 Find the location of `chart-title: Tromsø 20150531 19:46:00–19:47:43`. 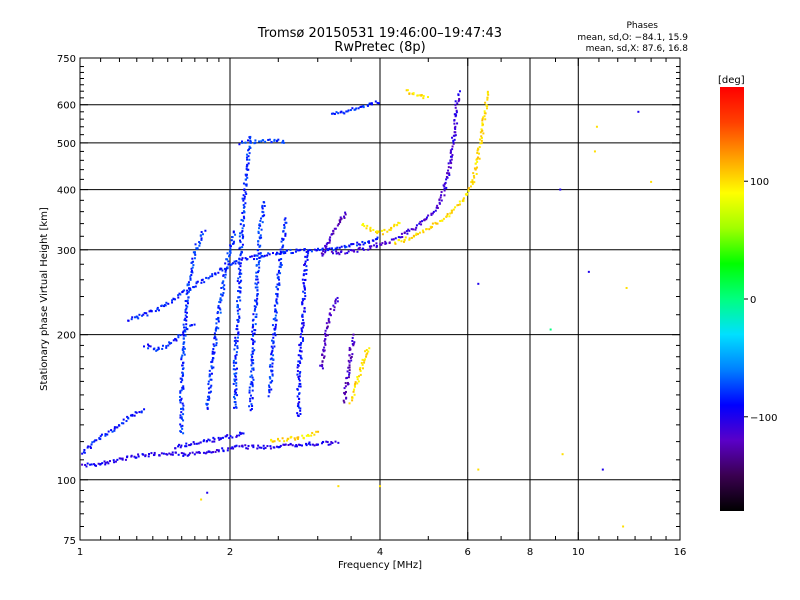

chart-title: Tromsø 20150531 19:46:00–19:47:43 is located at coordinates (380, 33).